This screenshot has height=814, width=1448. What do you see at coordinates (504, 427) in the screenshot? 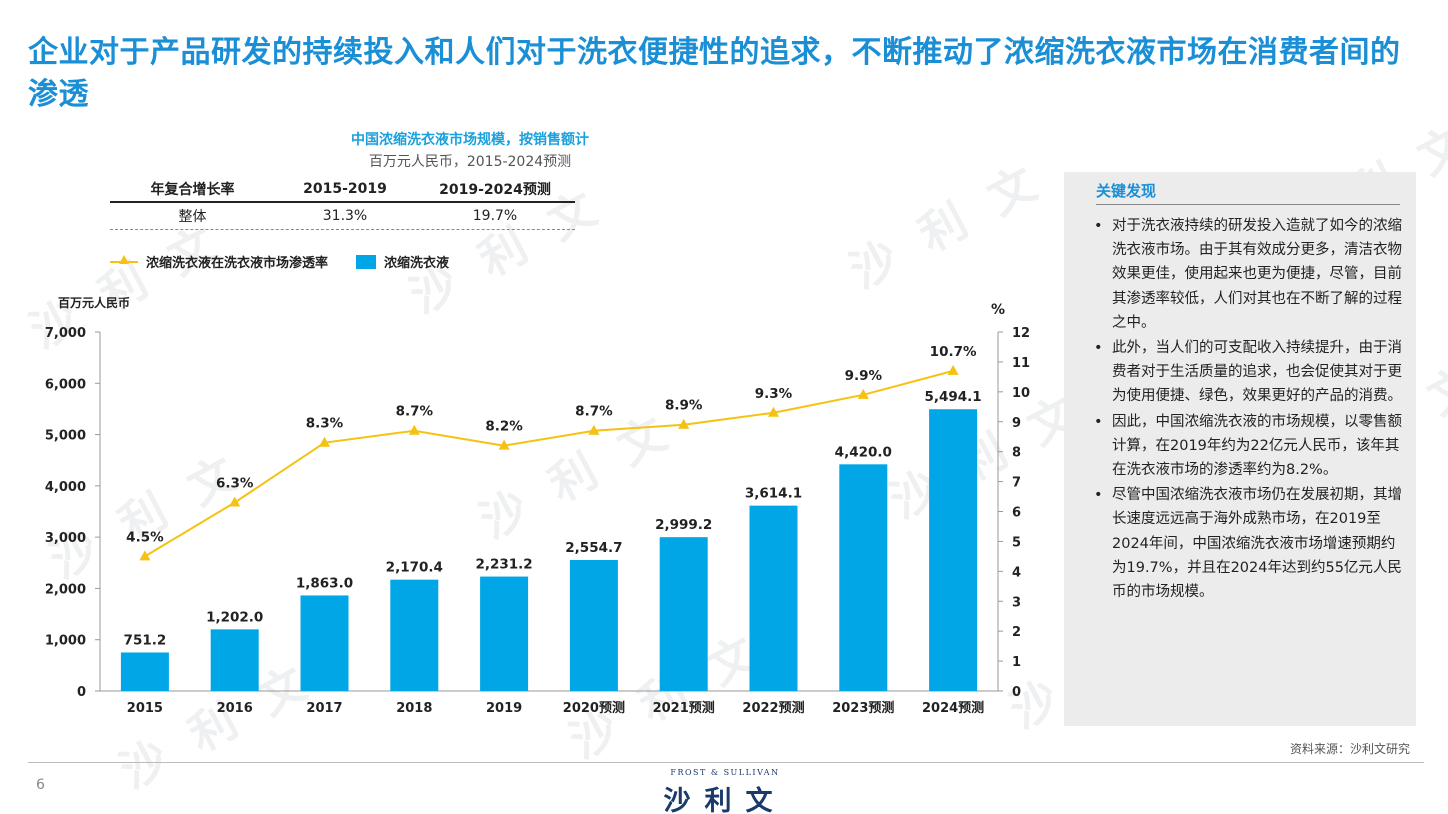
I see `line-value-label: 8.2%` at bounding box center [504, 427].